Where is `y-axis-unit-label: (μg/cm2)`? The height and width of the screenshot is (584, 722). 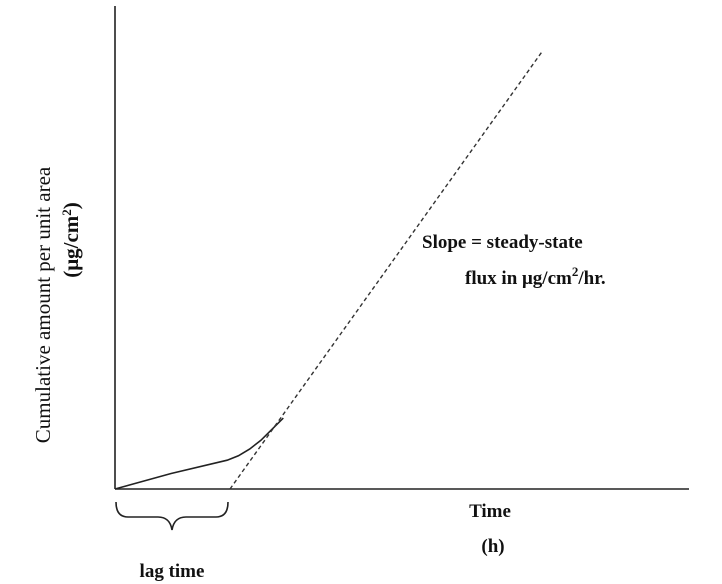
y-axis-unit-label: (μg/cm2) is located at coordinates (71, 240).